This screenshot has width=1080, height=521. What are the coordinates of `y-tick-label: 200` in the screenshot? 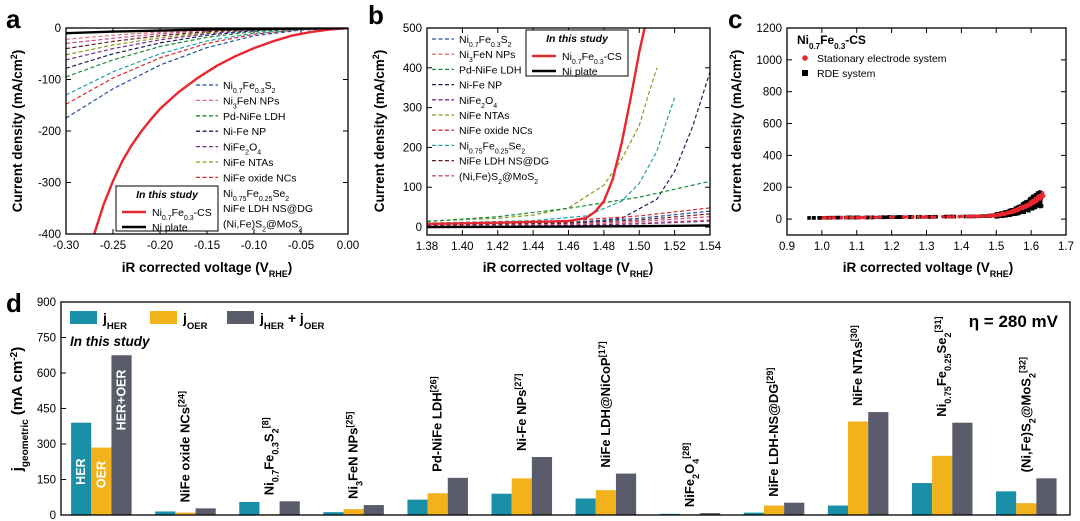 It's located at (772, 188).